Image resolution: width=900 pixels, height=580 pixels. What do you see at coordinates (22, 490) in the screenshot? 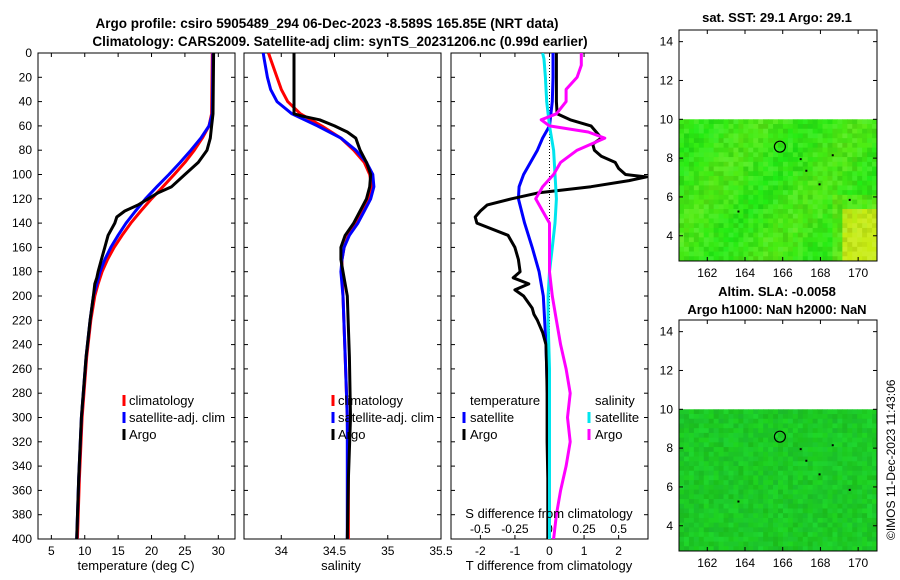
I see `y-tick-label: 360` at bounding box center [22, 490].